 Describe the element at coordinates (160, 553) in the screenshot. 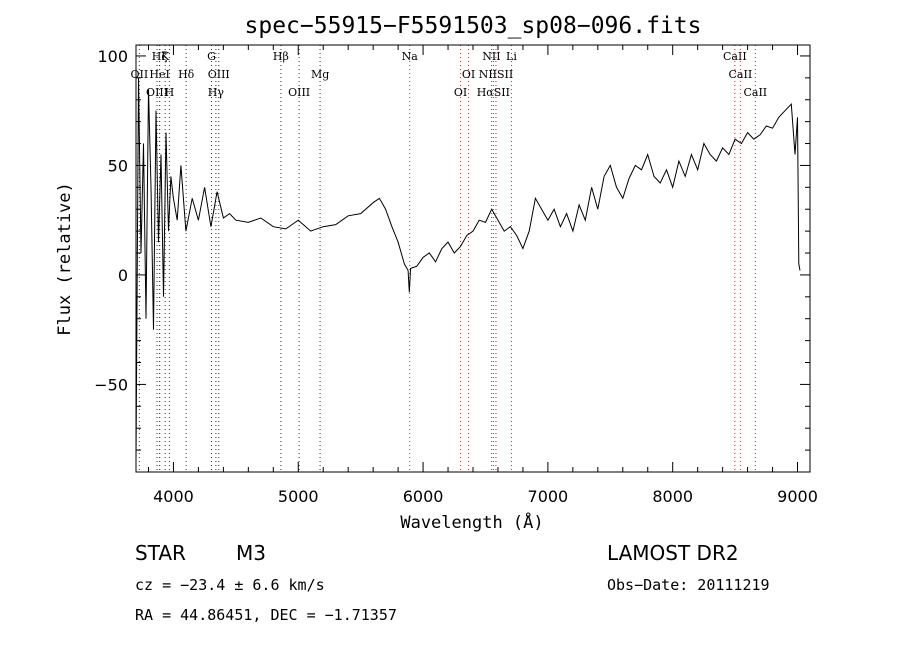

I see `object-class: STAR` at that location.